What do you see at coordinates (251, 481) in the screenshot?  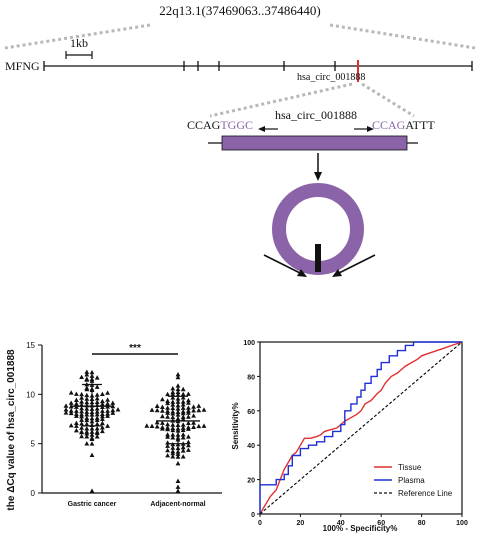 I see `roc-y-tick-label: 20` at bounding box center [251, 481].